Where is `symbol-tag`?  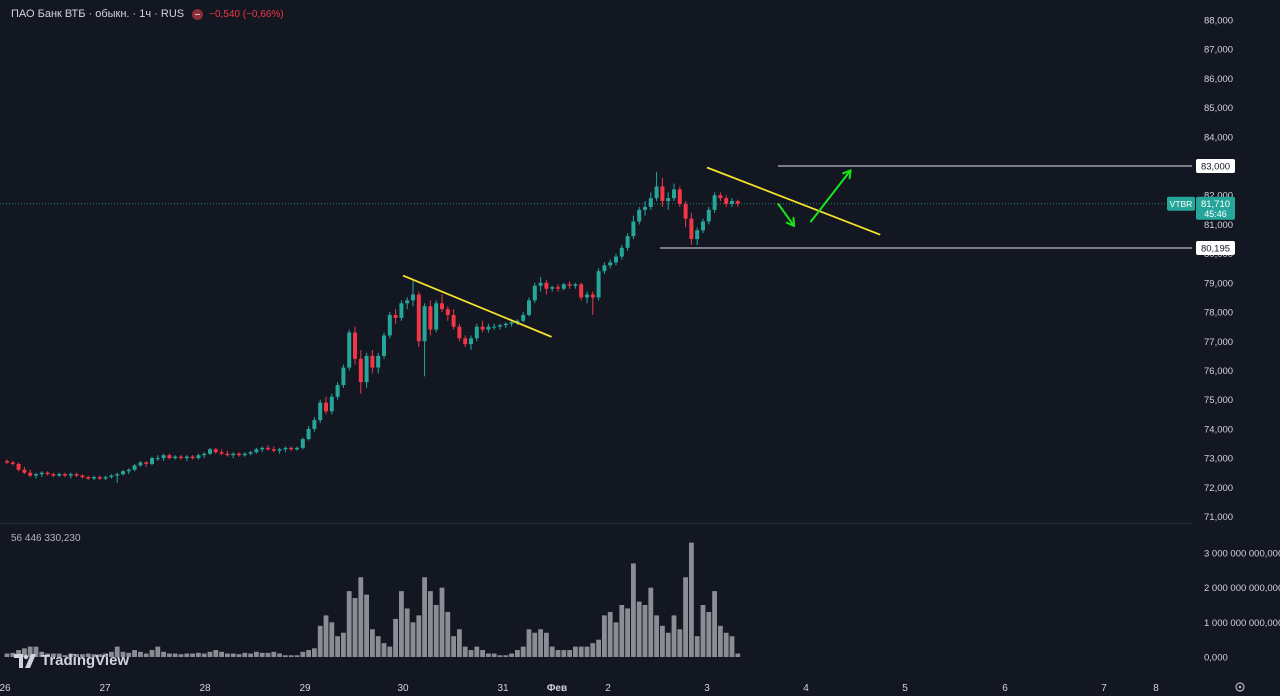
symbol-tag is located at coordinates (1181, 203).